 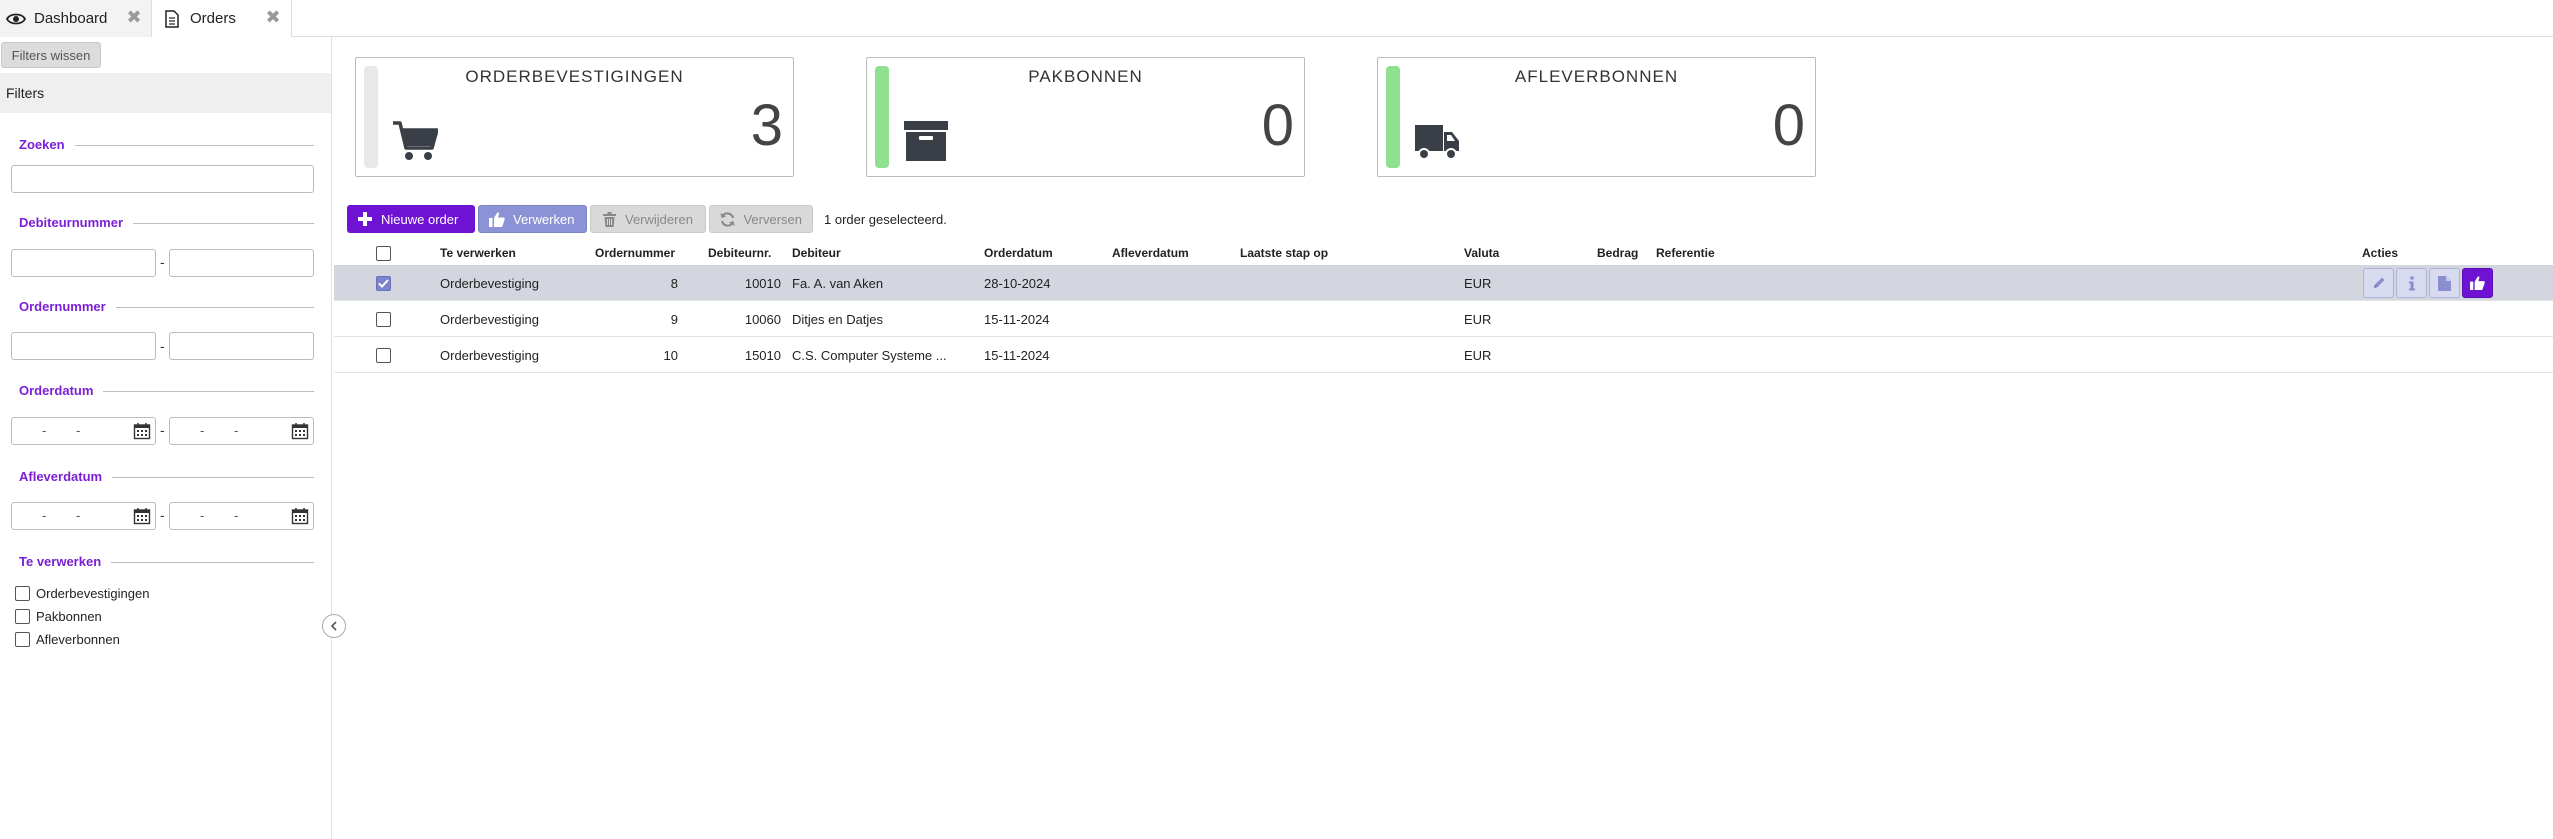 What do you see at coordinates (67, 639) in the screenshot?
I see `checkbox-afleverbonnen: Afleverbonnen` at bounding box center [67, 639].